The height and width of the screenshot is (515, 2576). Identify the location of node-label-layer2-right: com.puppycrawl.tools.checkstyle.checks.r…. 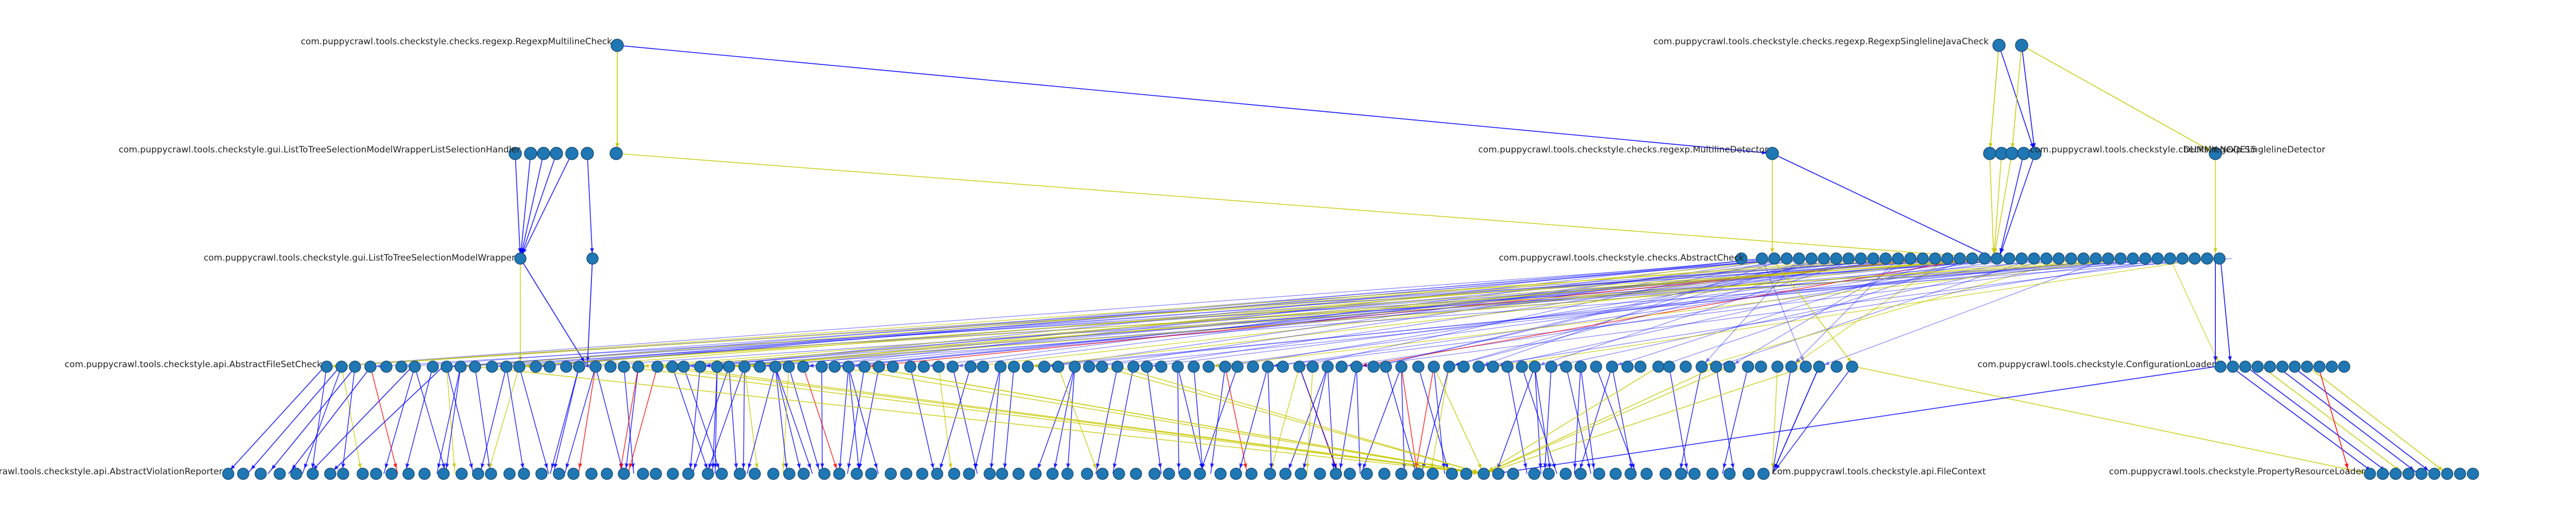
(2177, 150).